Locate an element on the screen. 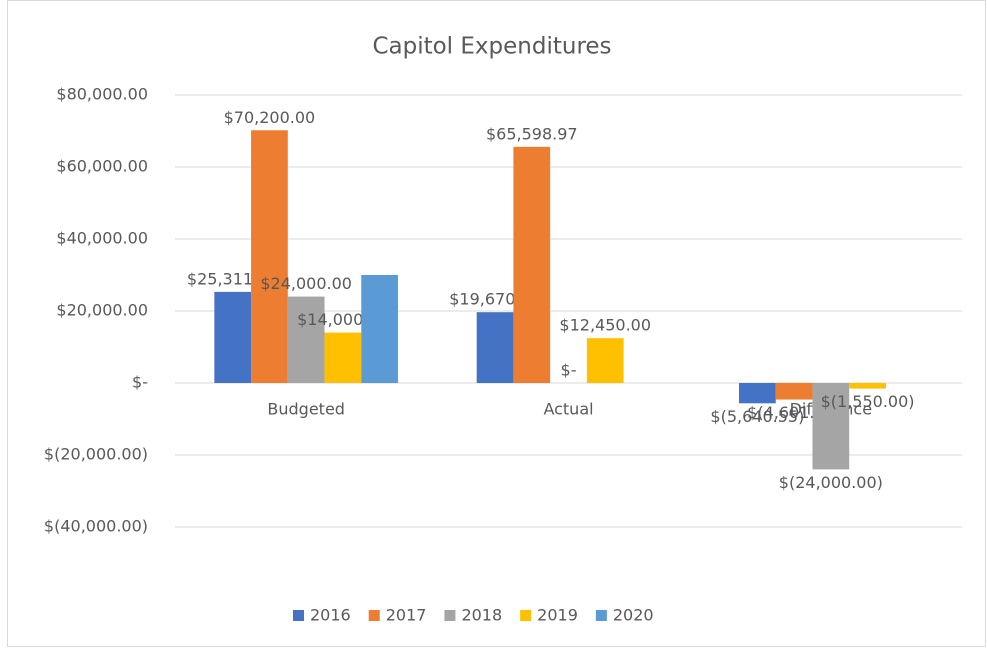 The height and width of the screenshot is (652, 987). data-label: $(24,000.00) is located at coordinates (831, 482).